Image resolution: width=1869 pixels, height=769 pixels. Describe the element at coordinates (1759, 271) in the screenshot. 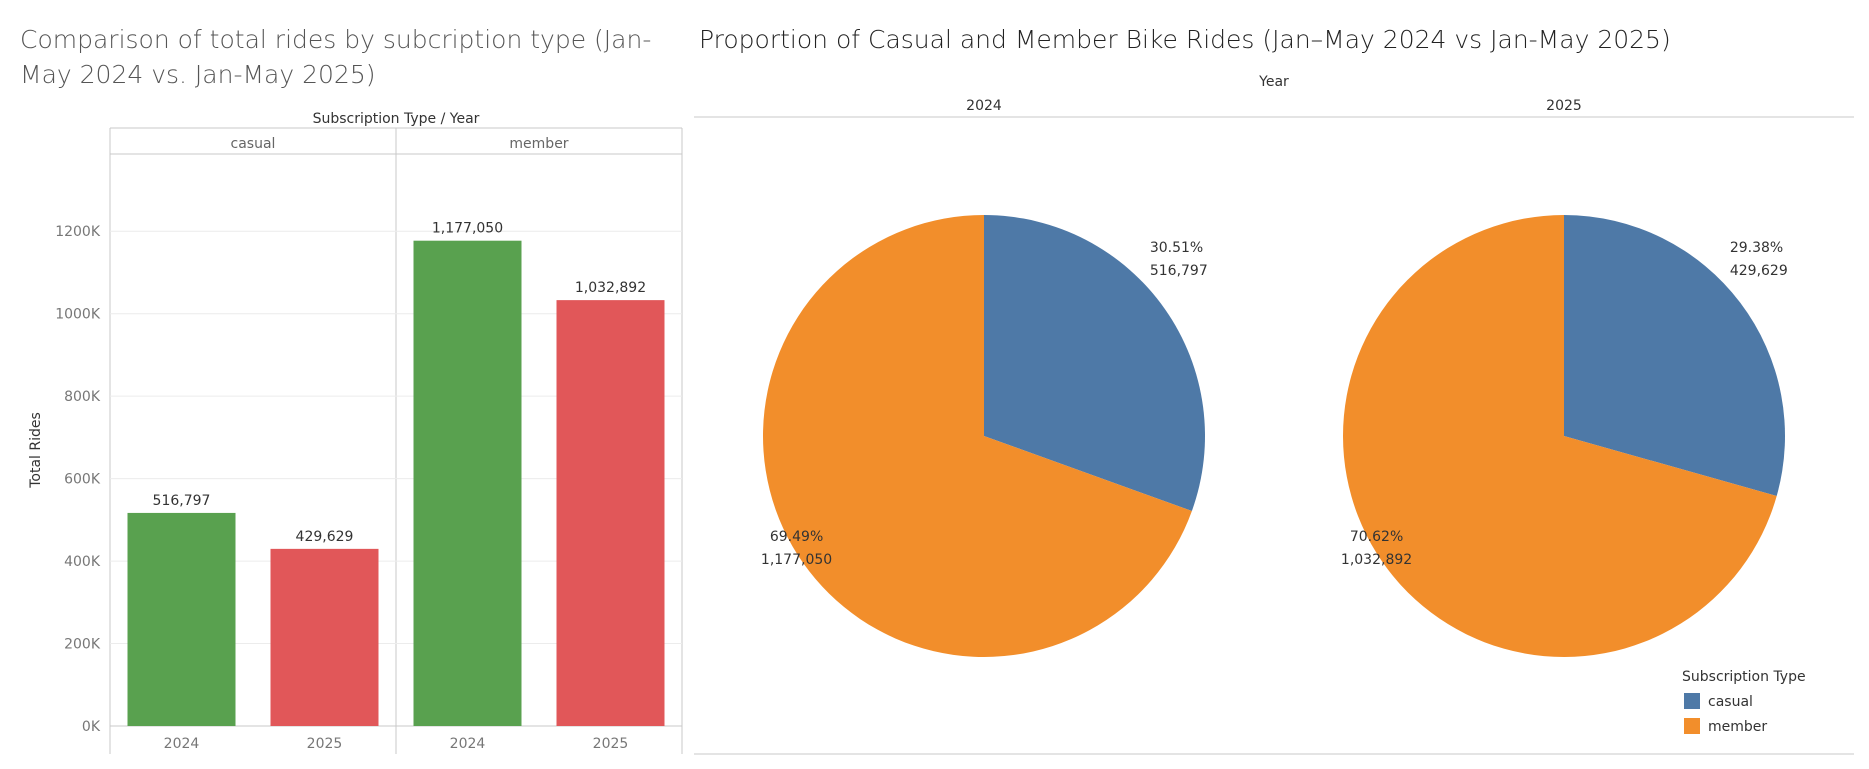

I see `pie-value-label: 429,629` at that location.